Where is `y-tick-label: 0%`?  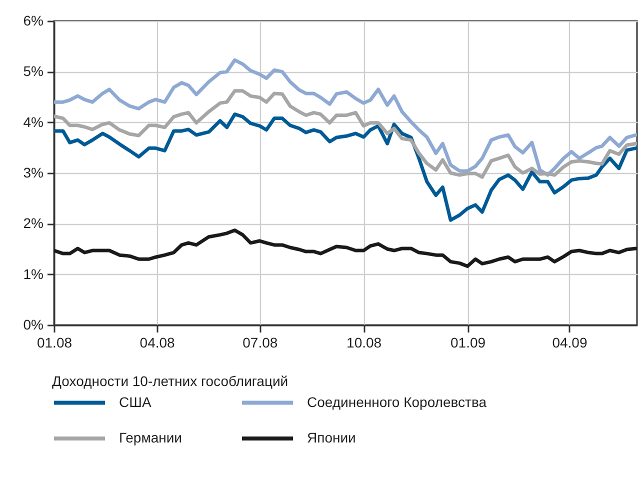 y-tick-label: 0% is located at coordinates (33, 324).